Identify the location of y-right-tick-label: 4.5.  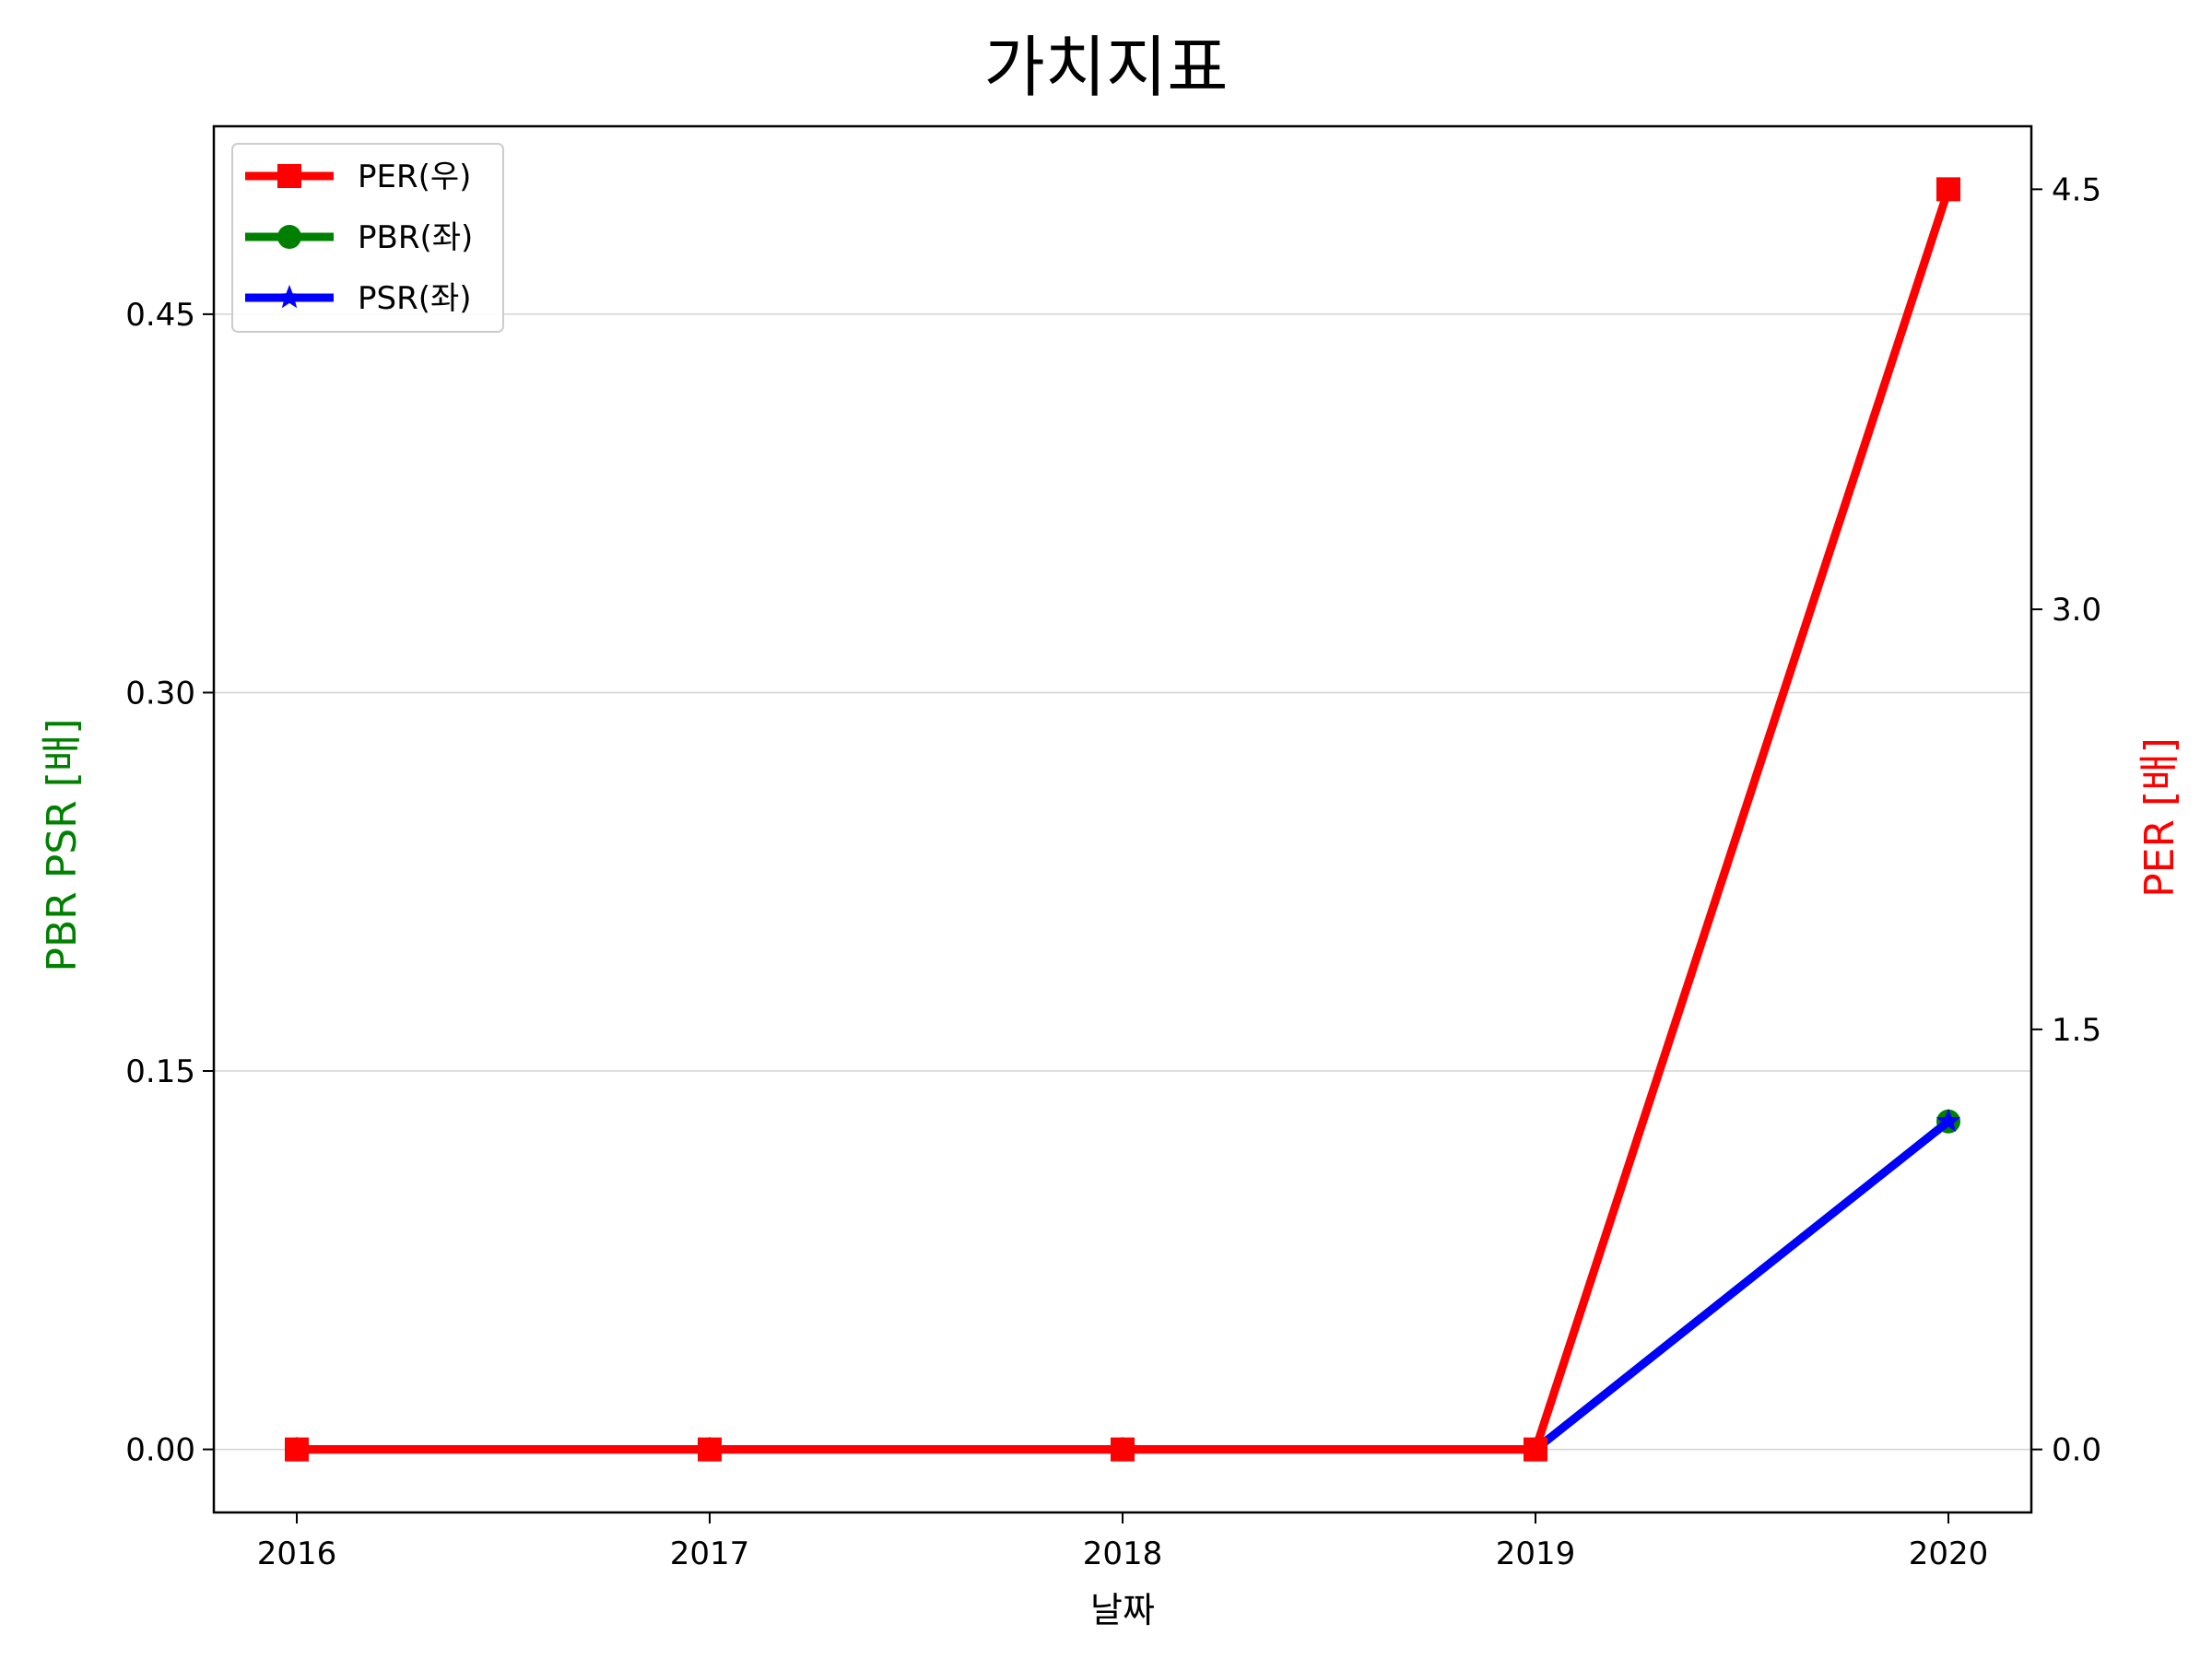
(2076, 189).